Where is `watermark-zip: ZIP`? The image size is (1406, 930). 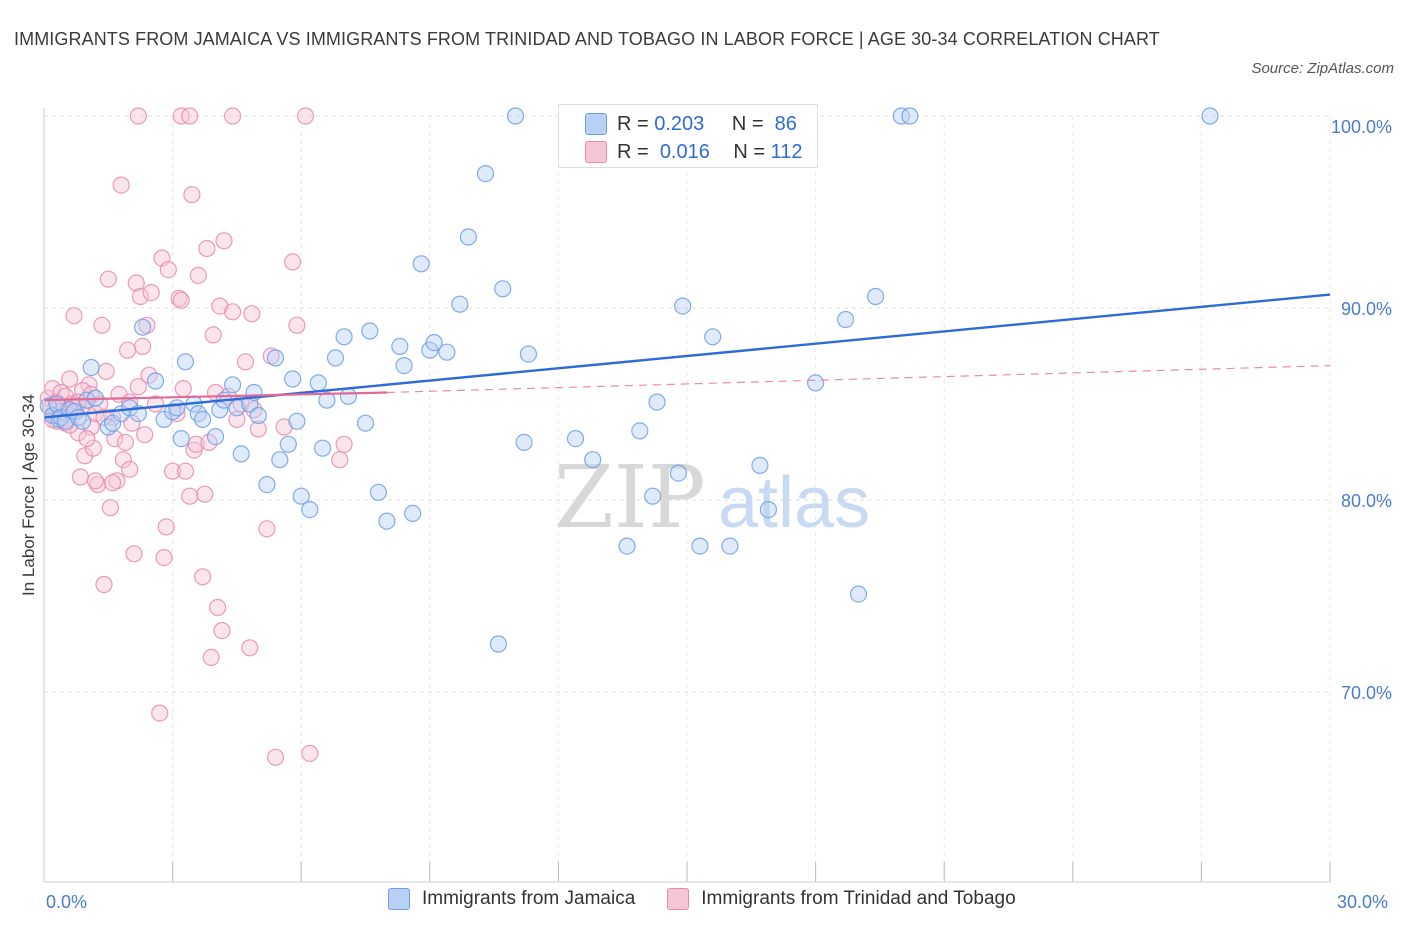
watermark-zip: ZIP is located at coordinates (630, 498).